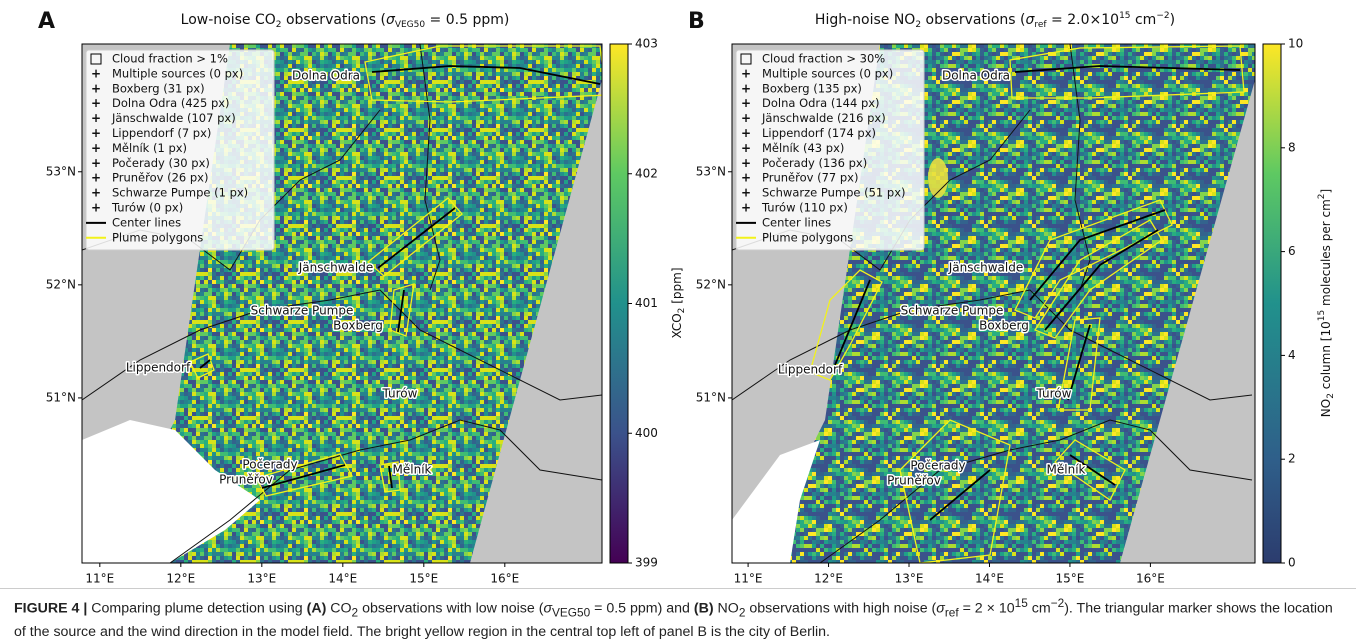 The image size is (1356, 642). Describe the element at coordinates (726, 608) in the screenshot. I see `caption-text: NO` at that location.